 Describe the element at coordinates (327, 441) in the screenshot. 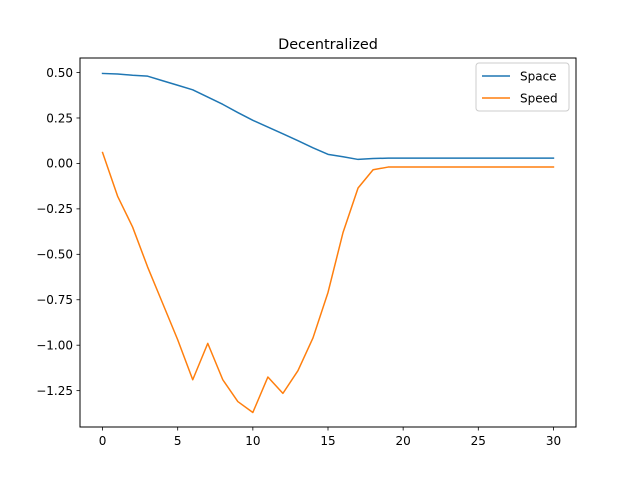

I see `x-tick-label-15: 15` at that location.